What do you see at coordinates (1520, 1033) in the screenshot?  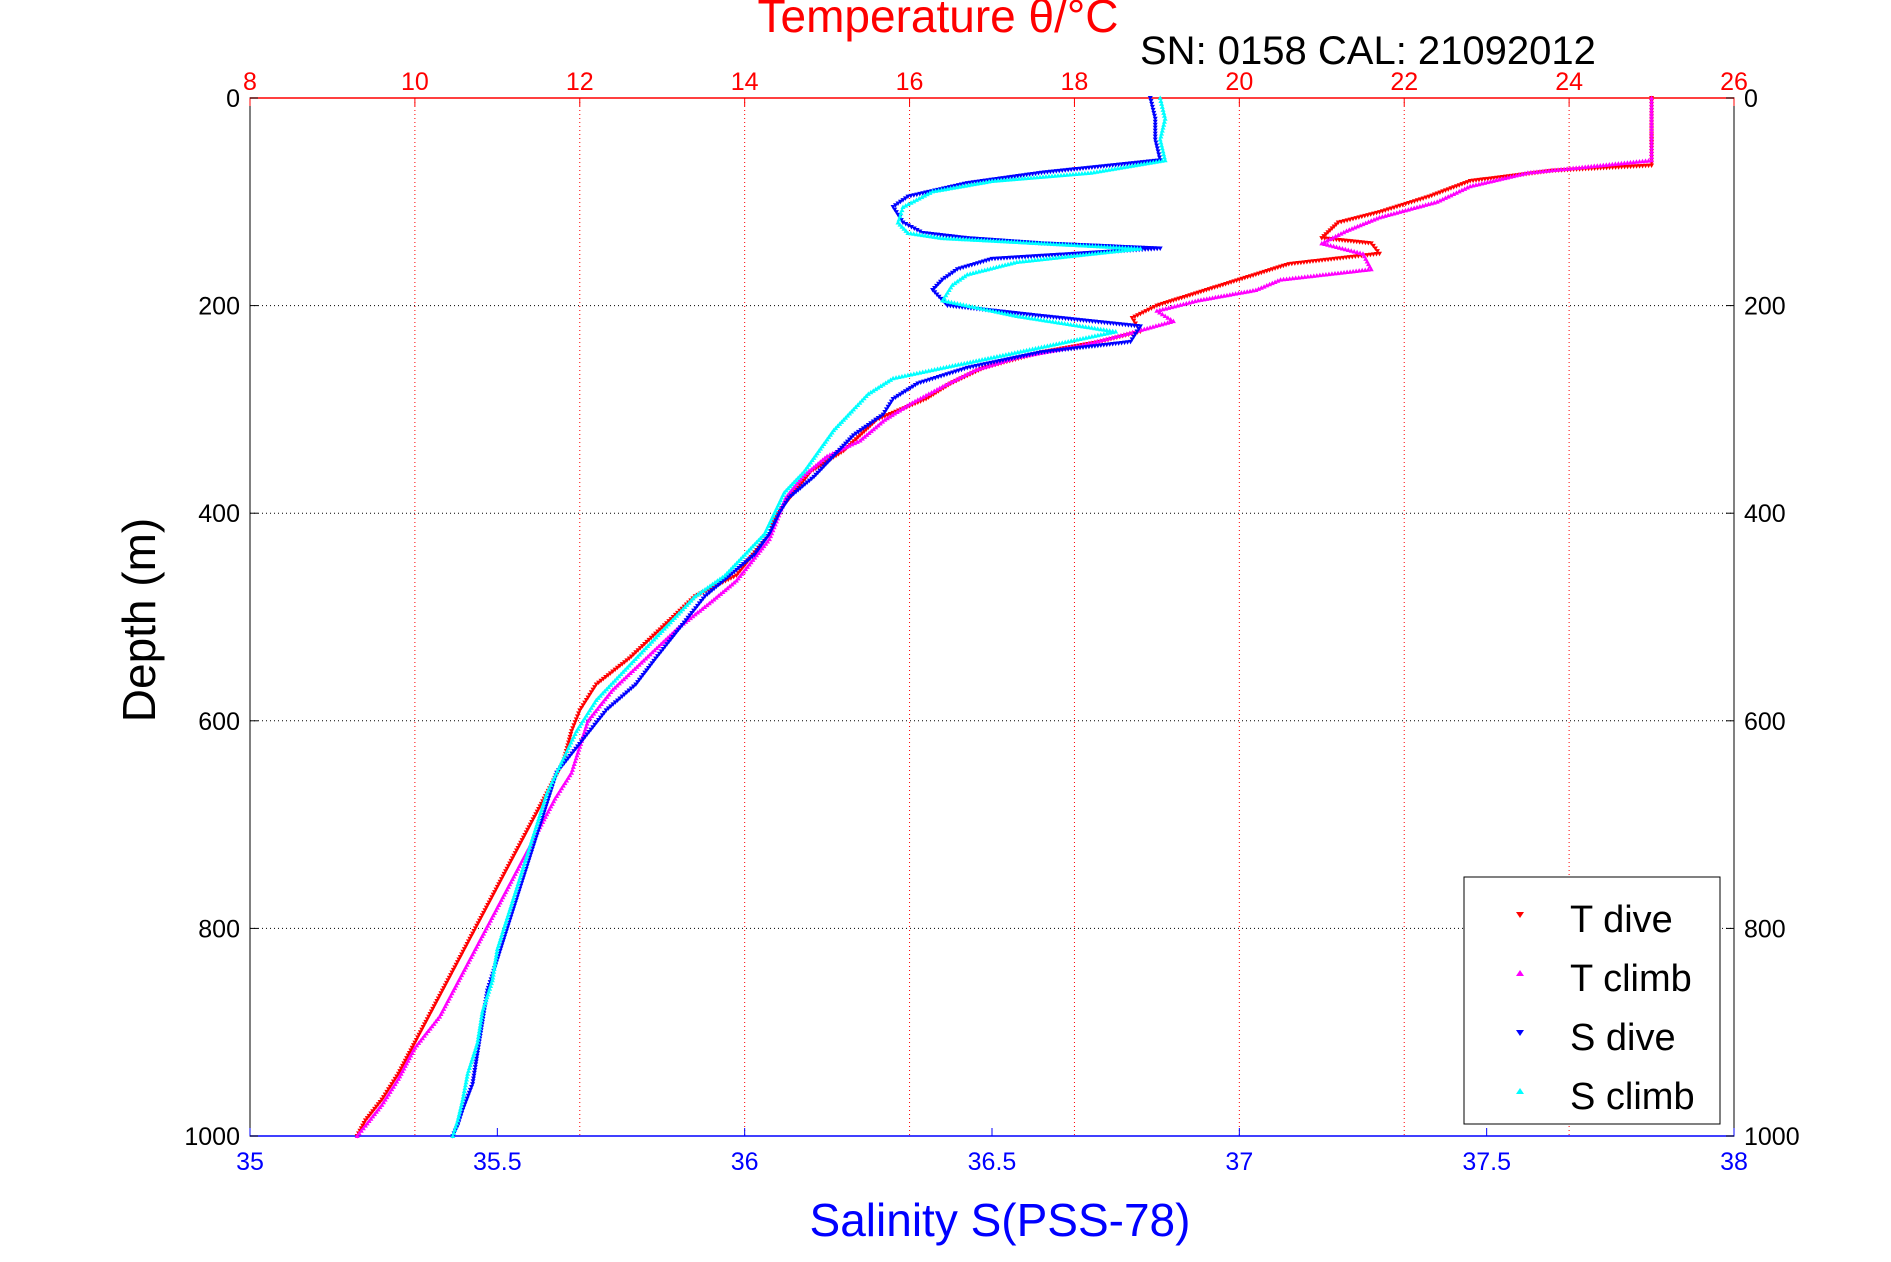 I see `legend-marker-s-dive` at bounding box center [1520, 1033].